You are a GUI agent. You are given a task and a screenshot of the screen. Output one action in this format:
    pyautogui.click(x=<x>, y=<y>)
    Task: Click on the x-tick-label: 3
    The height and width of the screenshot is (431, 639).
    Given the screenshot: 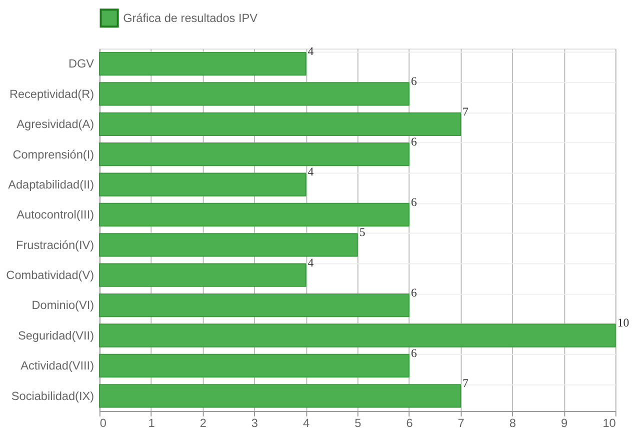 What is the action you would take?
    pyautogui.click(x=254, y=423)
    